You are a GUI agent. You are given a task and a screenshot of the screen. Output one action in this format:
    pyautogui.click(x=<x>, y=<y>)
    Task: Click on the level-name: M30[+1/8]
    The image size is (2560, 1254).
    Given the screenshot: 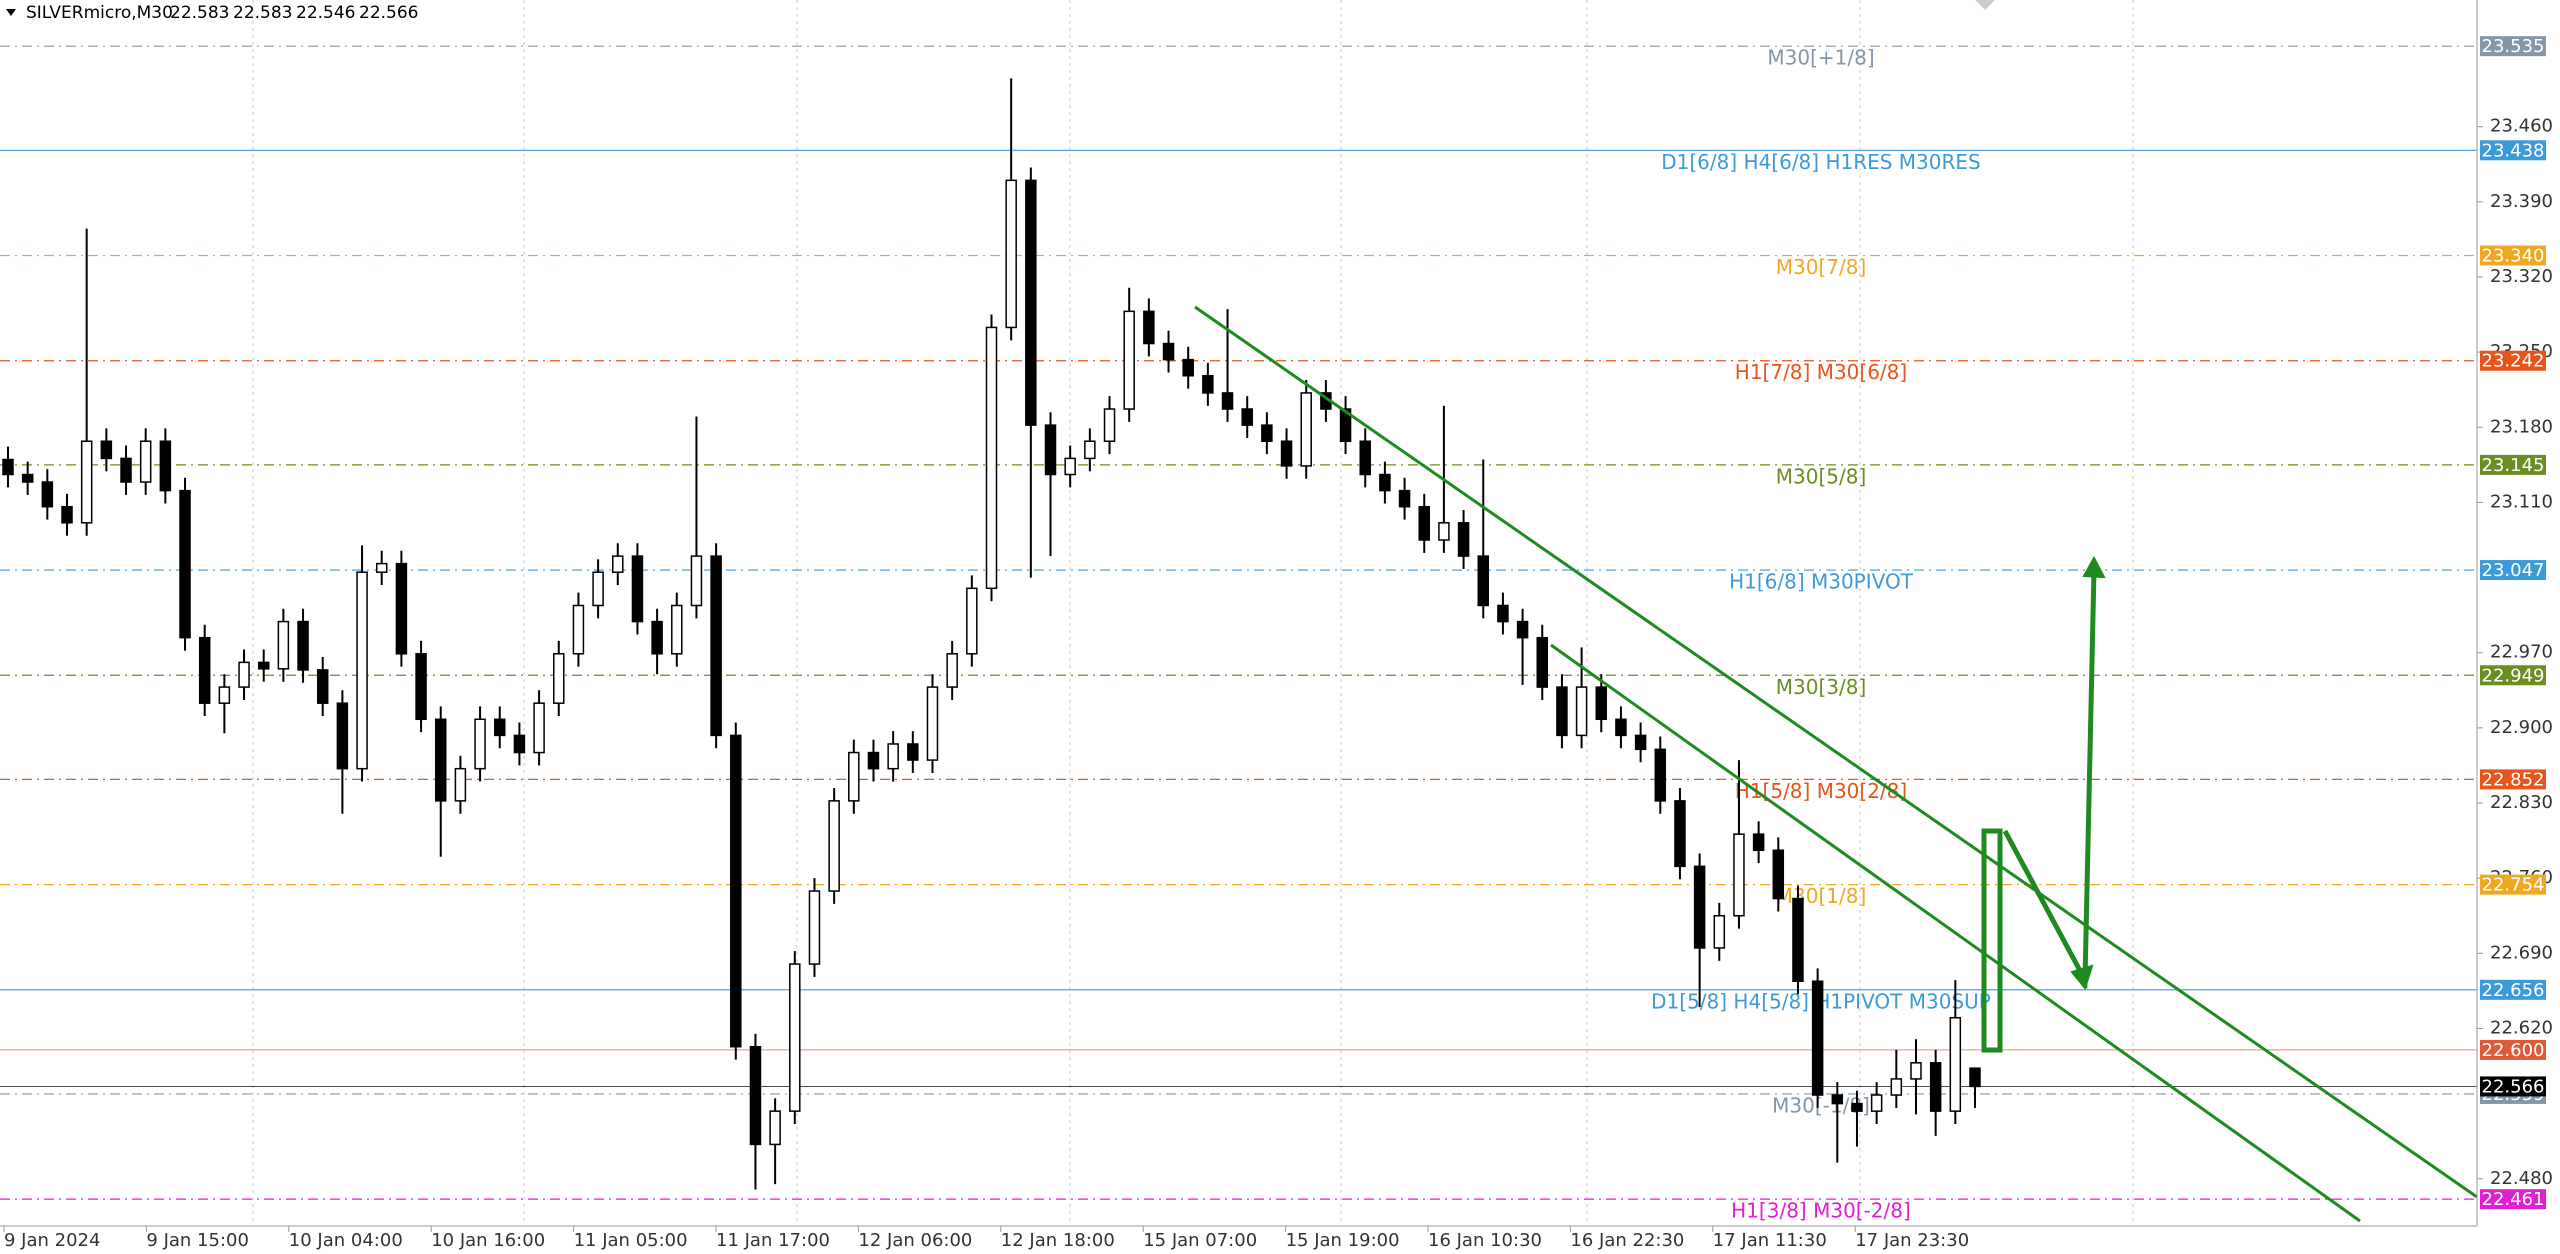 What is the action you would take?
    pyautogui.click(x=1820, y=58)
    